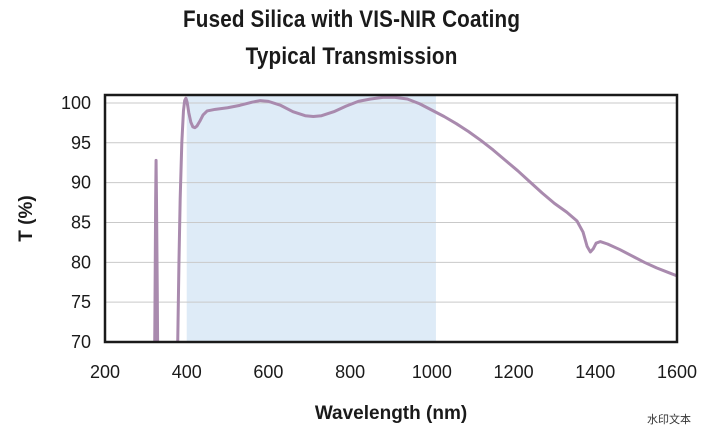  Describe the element at coordinates (432, 372) in the screenshot. I see `x-tick-label: 1000` at that location.